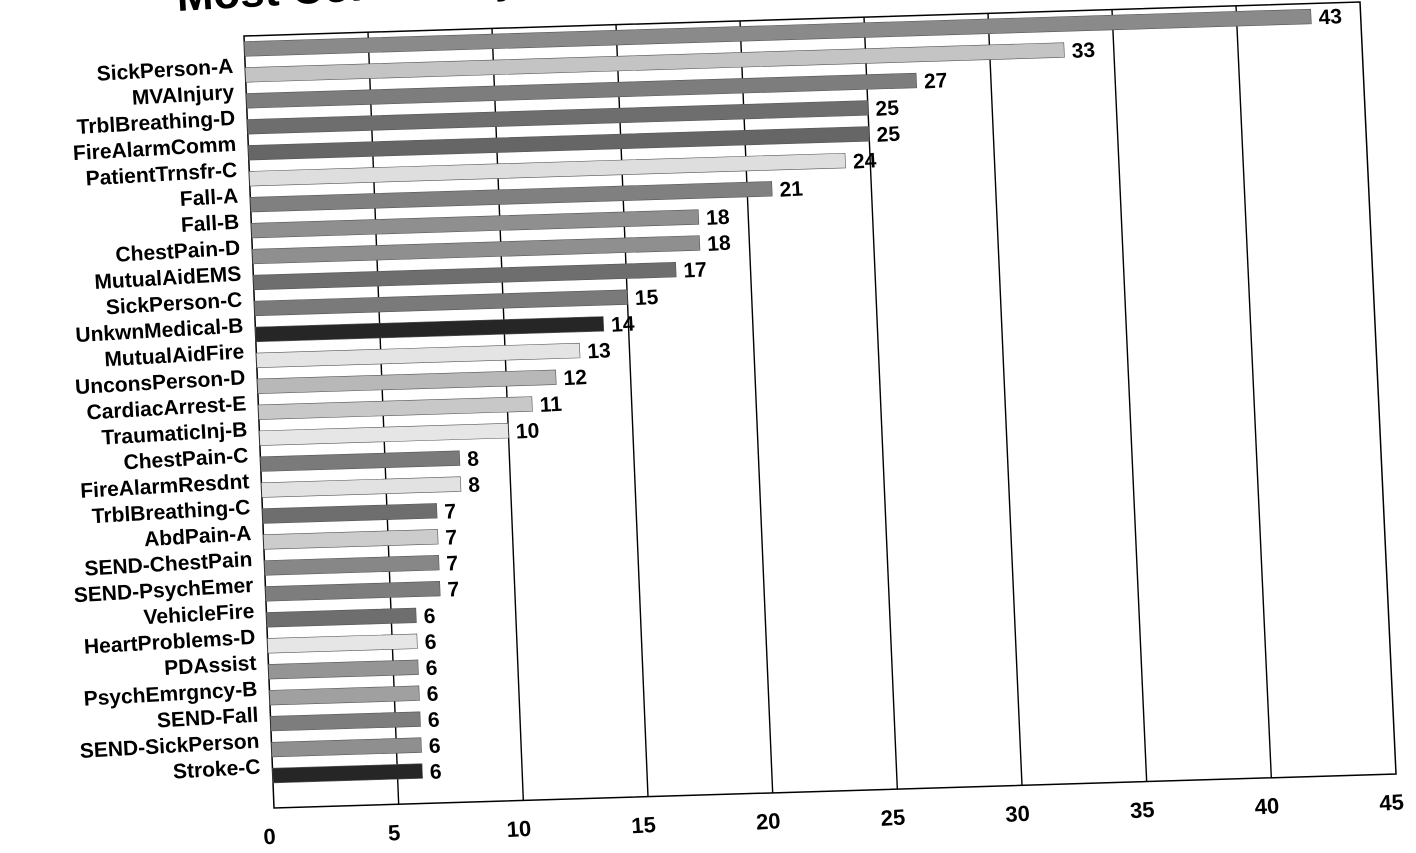 This screenshot has height=853, width=1416. I want to click on category-label: Fall-A, so click(209, 198).